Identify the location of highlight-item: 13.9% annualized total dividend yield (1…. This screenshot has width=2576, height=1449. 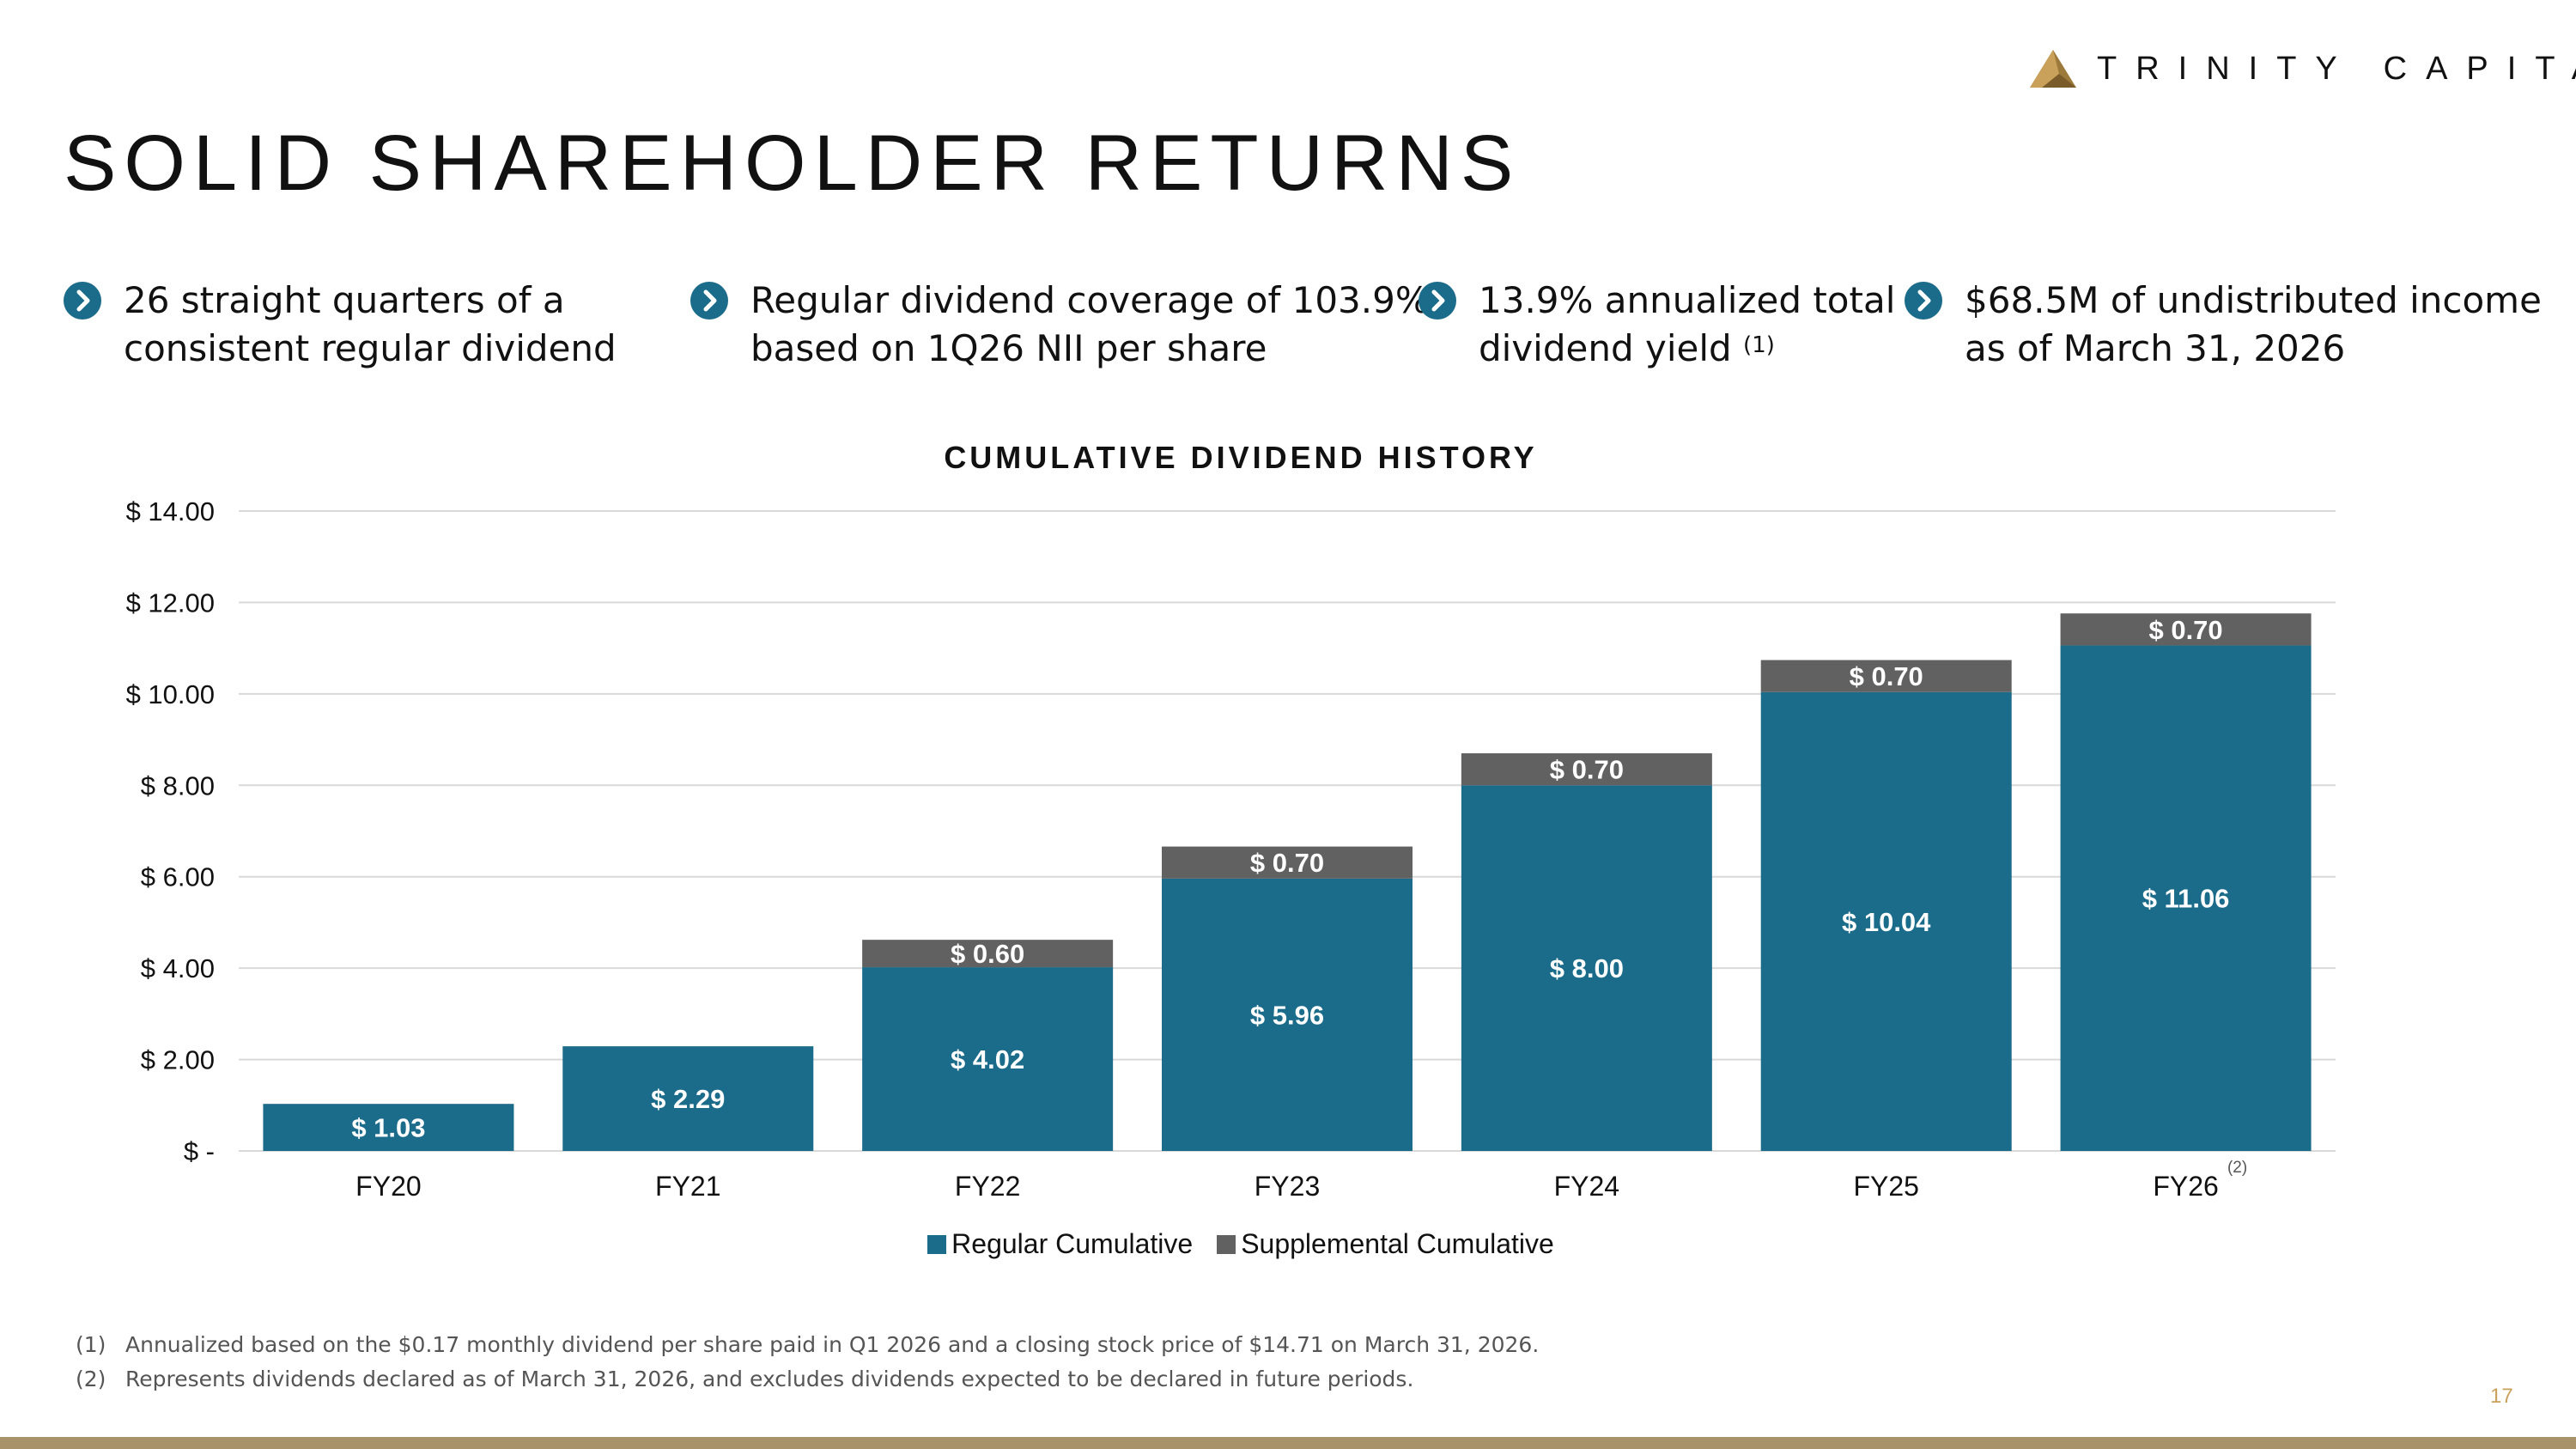
(1657, 325).